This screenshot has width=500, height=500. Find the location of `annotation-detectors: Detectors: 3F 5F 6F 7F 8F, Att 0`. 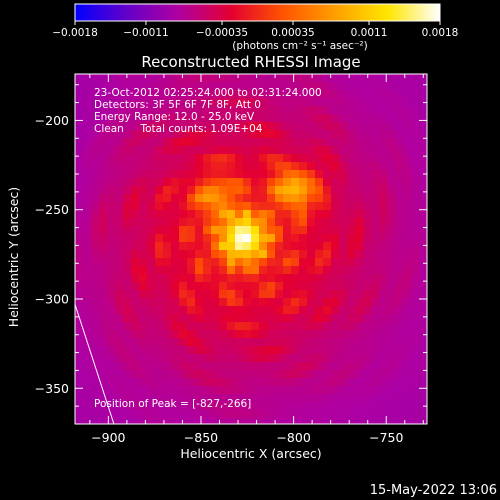

annotation-detectors: Detectors: 3F 5F 6F 7F 8F, Att 0 is located at coordinates (177, 105).